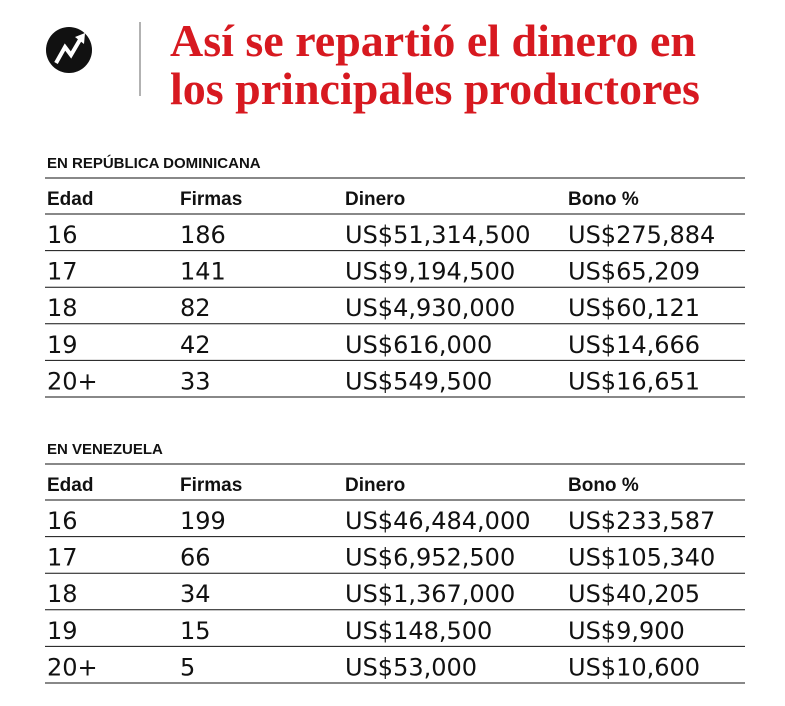  Describe the element at coordinates (435, 88) in the screenshot. I see `title-line: los principales productores` at that location.